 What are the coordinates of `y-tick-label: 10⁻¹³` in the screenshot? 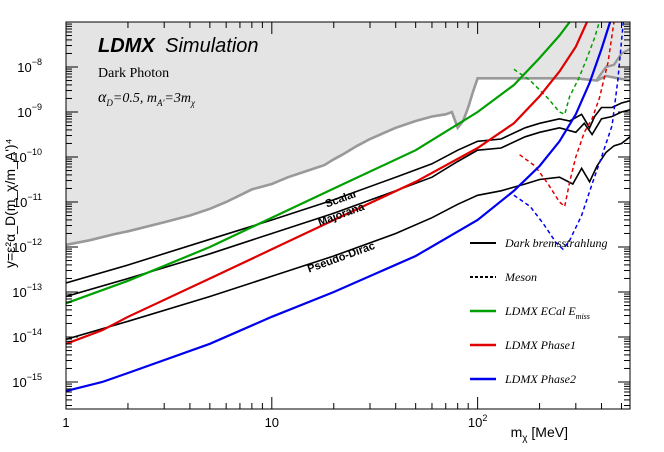 It's located at (27, 291).